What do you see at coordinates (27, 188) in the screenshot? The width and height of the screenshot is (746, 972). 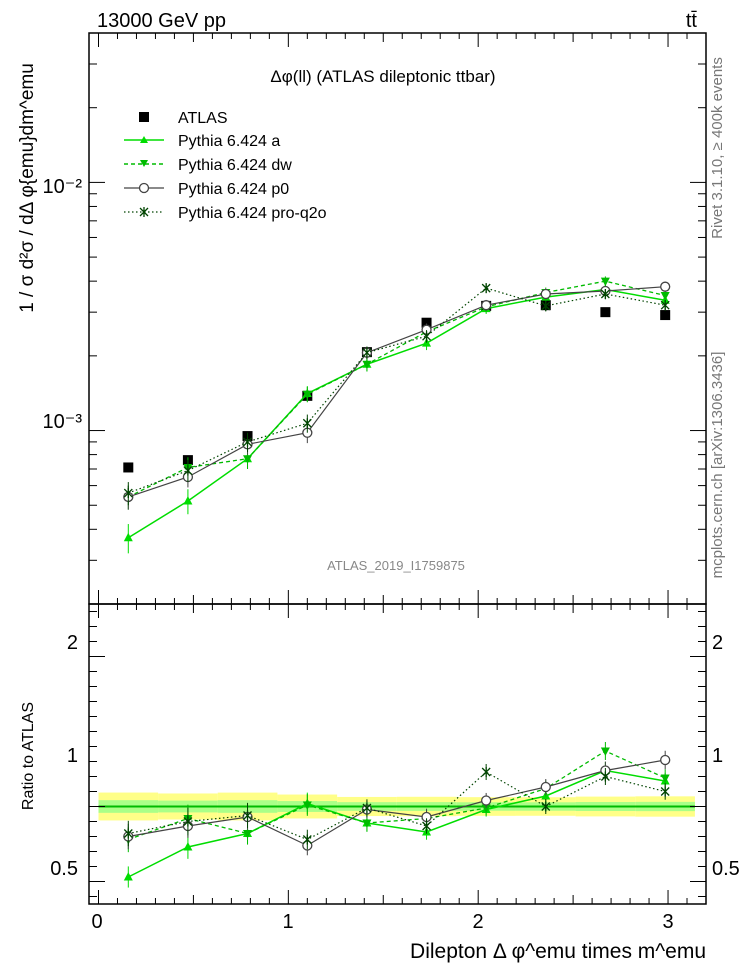 I see `y-axis-title: 1 / σ d²σ / dΔ φ{emu}dm^emu` at bounding box center [27, 188].